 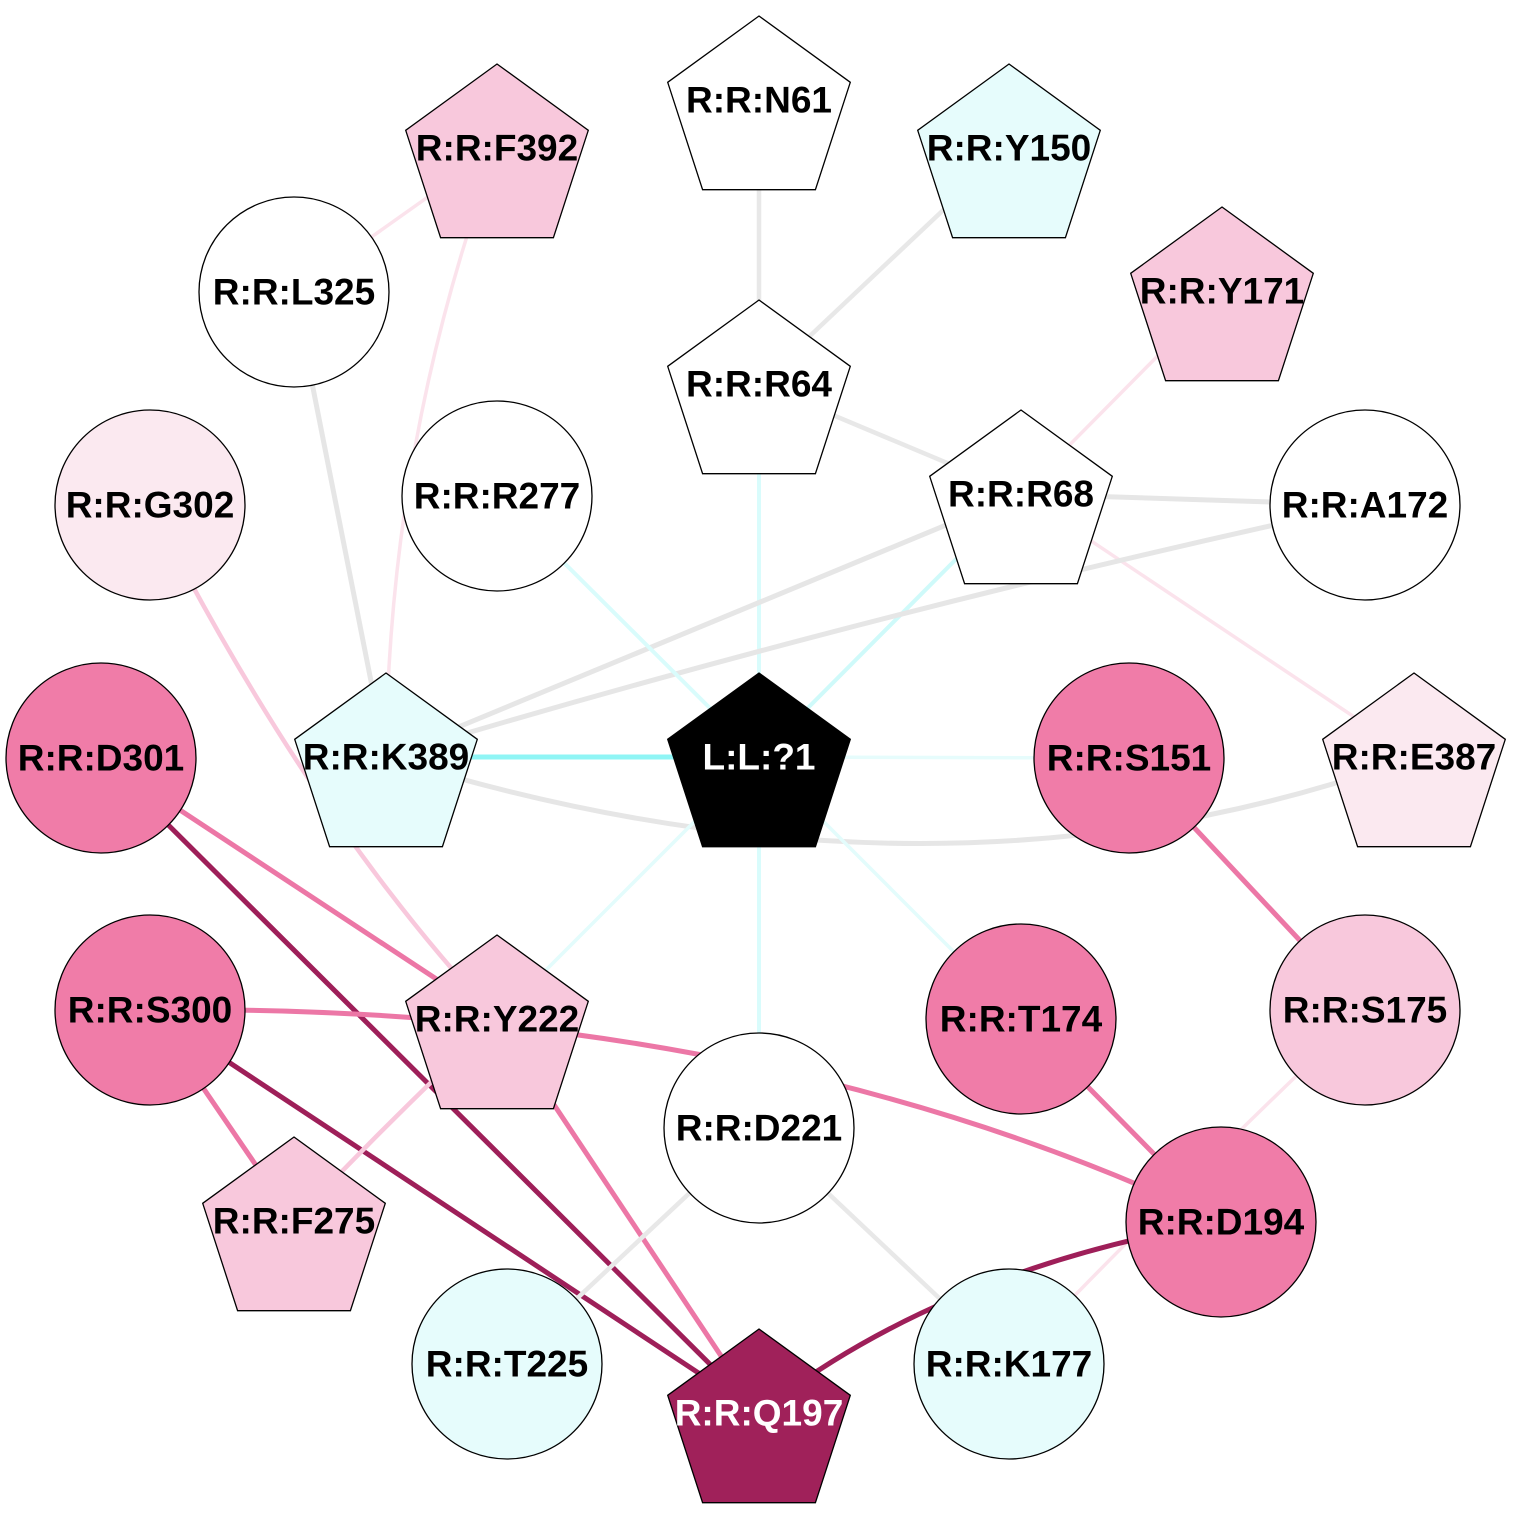 I want to click on node-r-r-r68: R:R:R68, so click(x=1021, y=497).